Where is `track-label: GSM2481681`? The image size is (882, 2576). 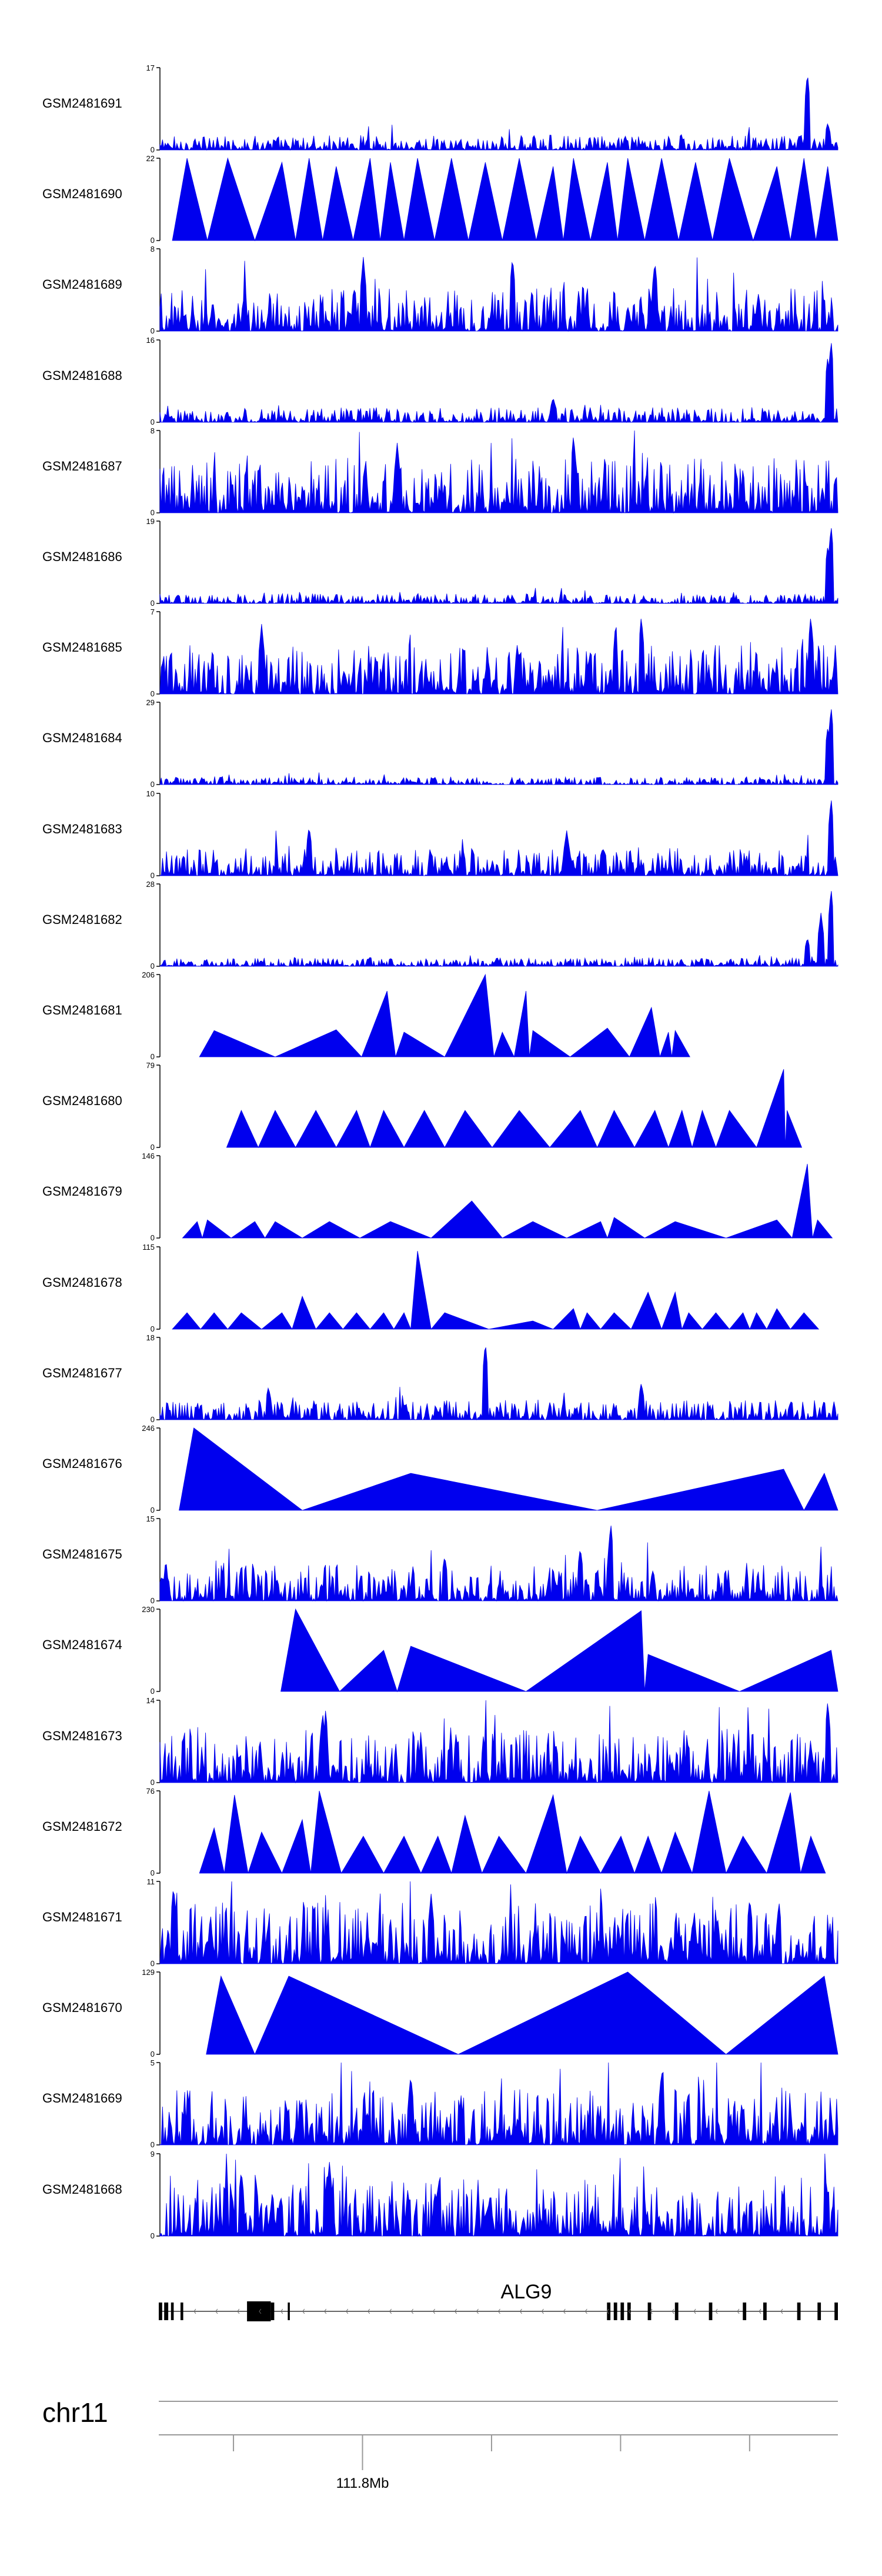 track-label: GSM2481681 is located at coordinates (82, 1010).